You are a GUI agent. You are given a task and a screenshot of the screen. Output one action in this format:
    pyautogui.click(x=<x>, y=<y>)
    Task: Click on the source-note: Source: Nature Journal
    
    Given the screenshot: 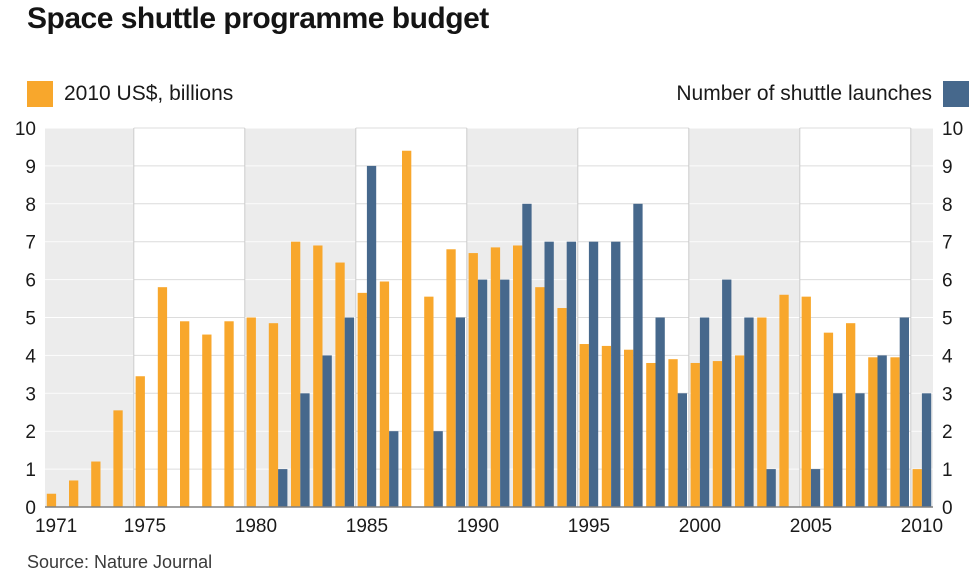 What is the action you would take?
    pyautogui.click(x=120, y=562)
    